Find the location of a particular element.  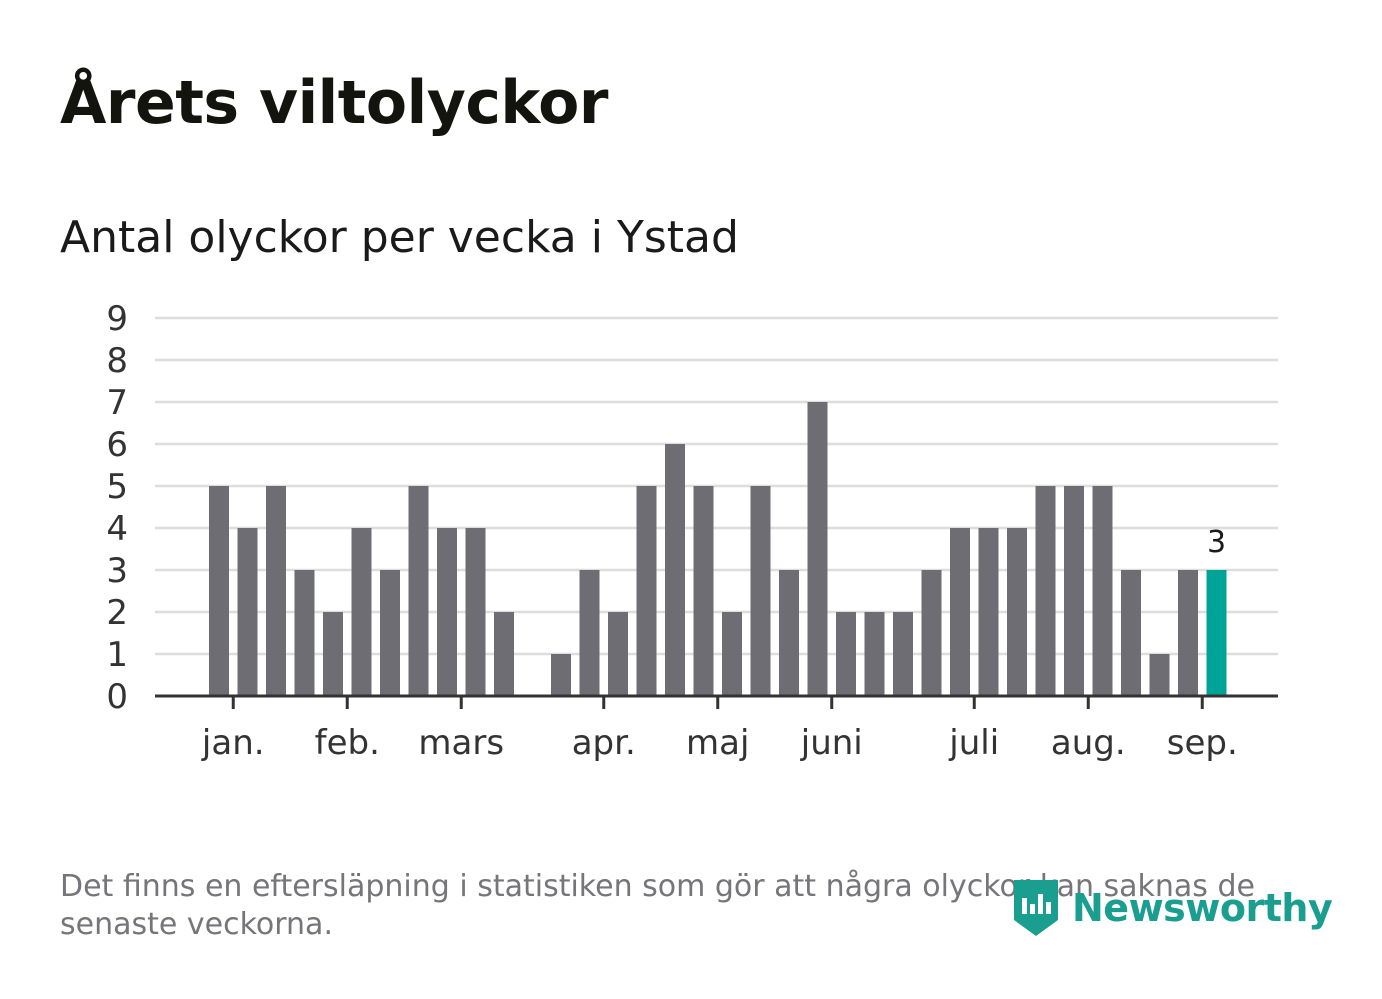

y-tick-label: 8 is located at coordinates (117, 361).